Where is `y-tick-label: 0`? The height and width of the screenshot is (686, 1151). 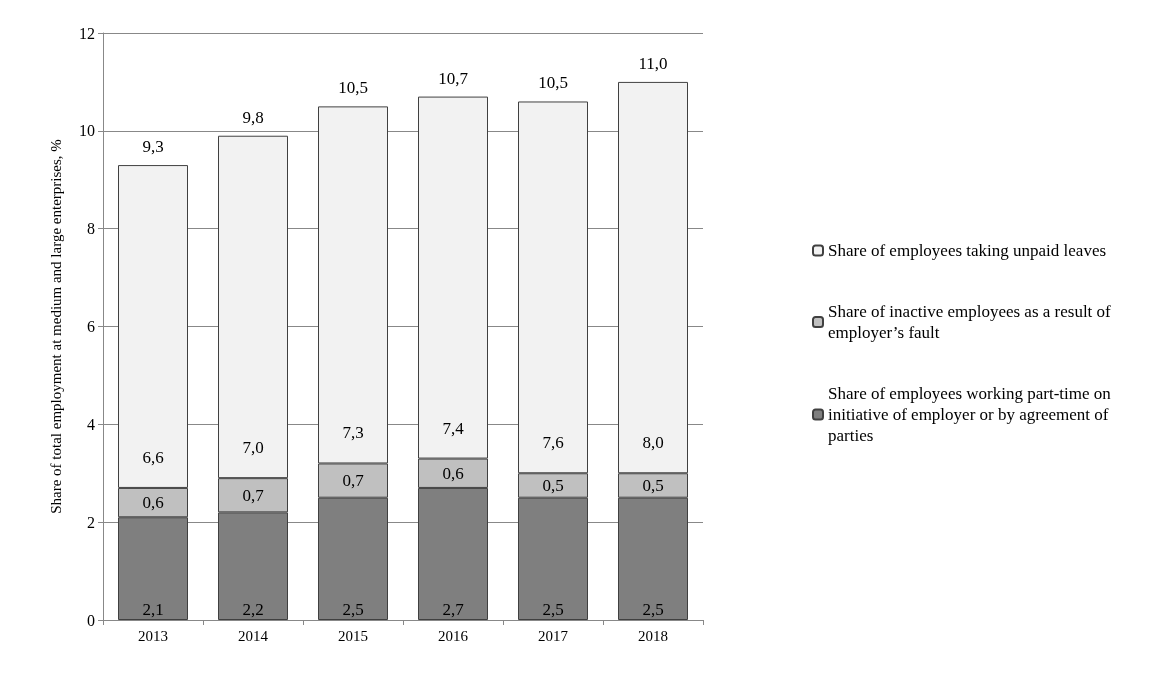
y-tick-label: 0 is located at coordinates (91, 620).